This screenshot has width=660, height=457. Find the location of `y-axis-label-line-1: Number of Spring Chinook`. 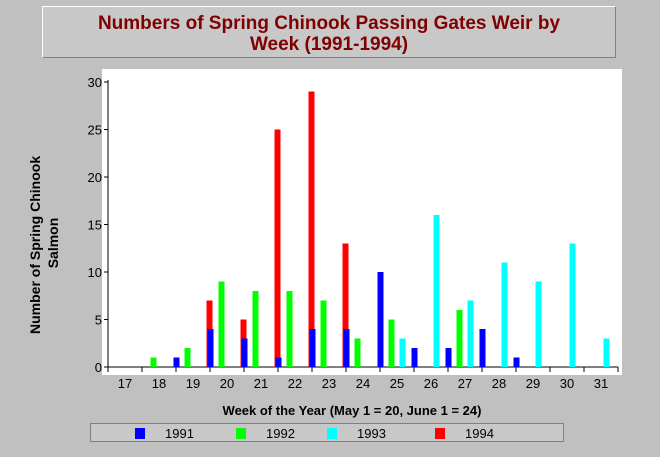

y-axis-label-line-1: Number of Spring Chinook is located at coordinates (35, 245).